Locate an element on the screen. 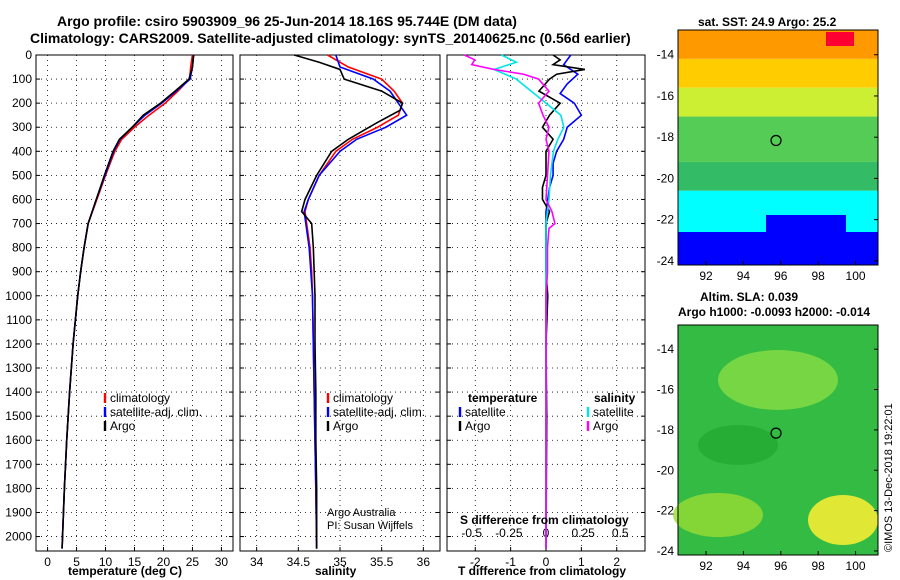  sal-climatology-line is located at coordinates (354, 301).